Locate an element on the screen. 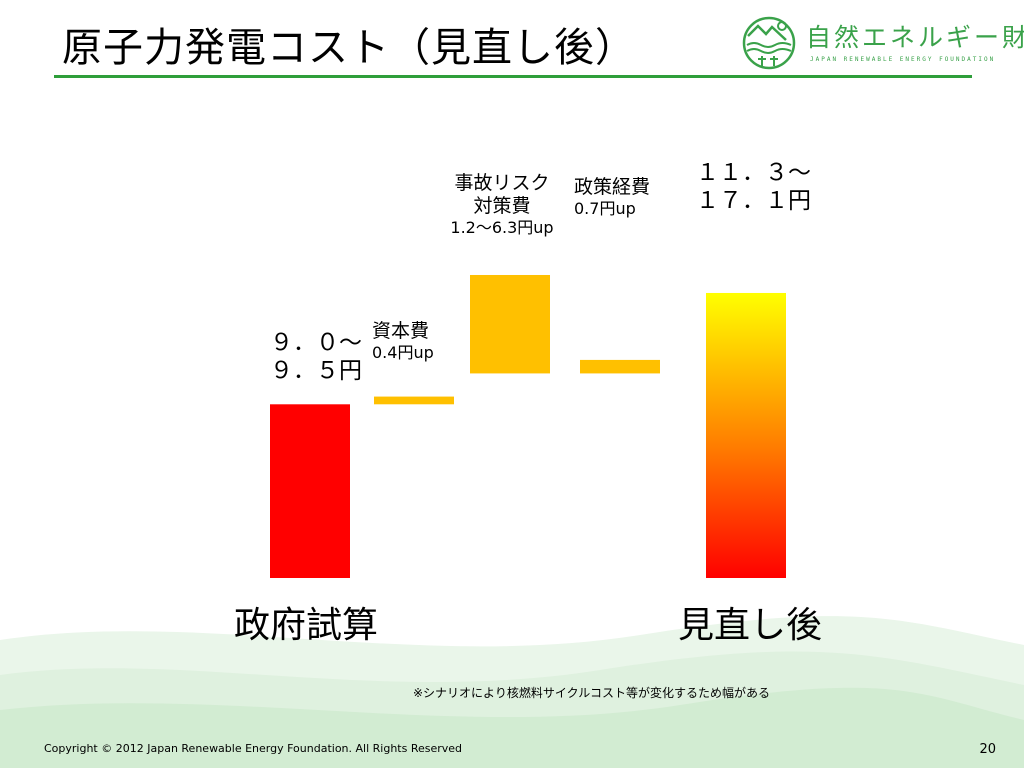 Image resolution: width=1024 pixels, height=768 pixels. label-revised-total: １１．３～ １７．１円 is located at coordinates (753, 187).